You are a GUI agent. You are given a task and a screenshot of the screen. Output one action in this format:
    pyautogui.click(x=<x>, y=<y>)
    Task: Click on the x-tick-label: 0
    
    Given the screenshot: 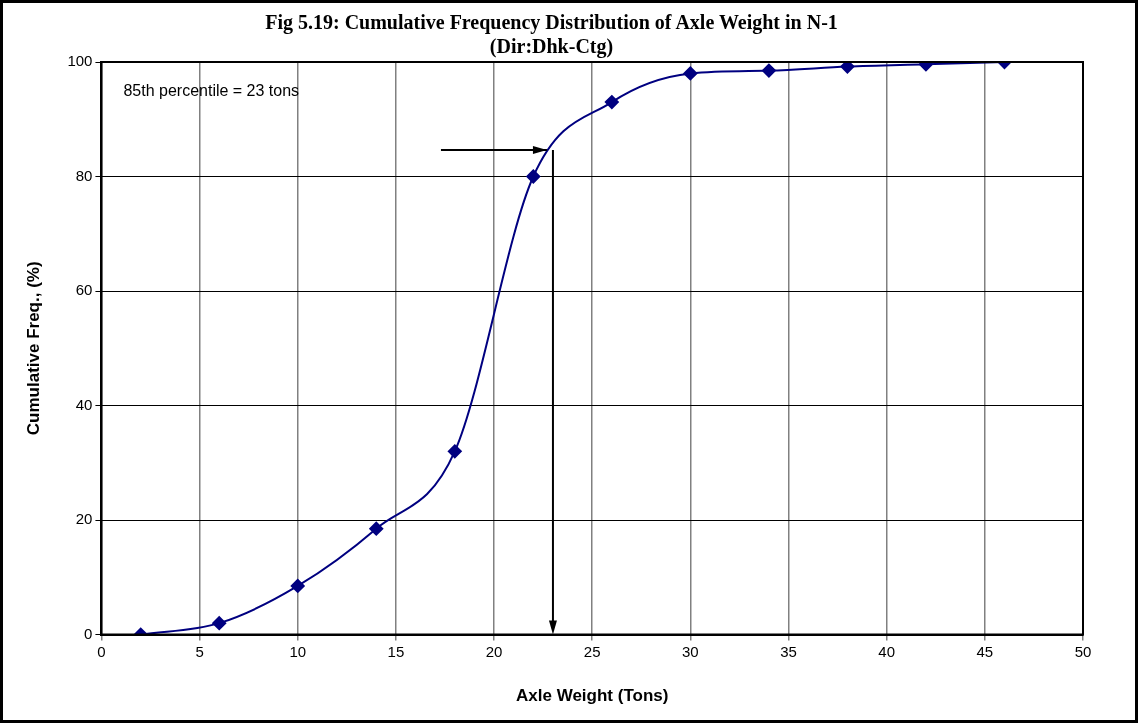 What is the action you would take?
    pyautogui.click(x=101, y=651)
    